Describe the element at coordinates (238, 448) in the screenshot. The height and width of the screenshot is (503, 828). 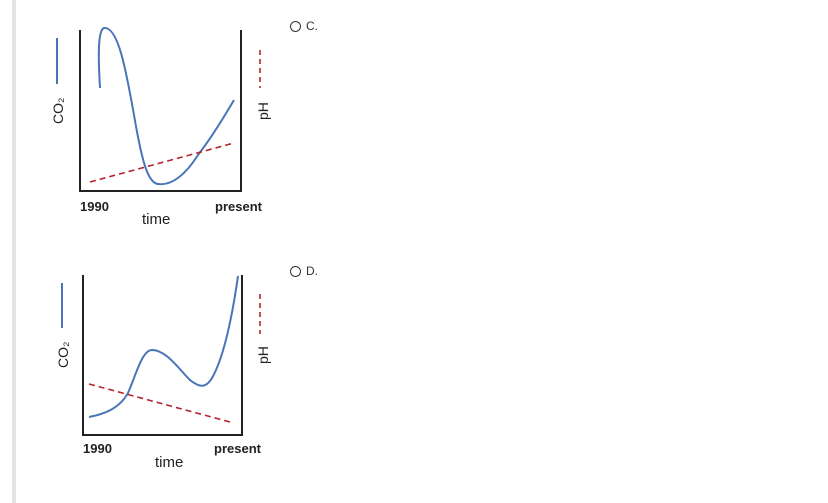
I see `chart-d-x-end-label: present` at that location.